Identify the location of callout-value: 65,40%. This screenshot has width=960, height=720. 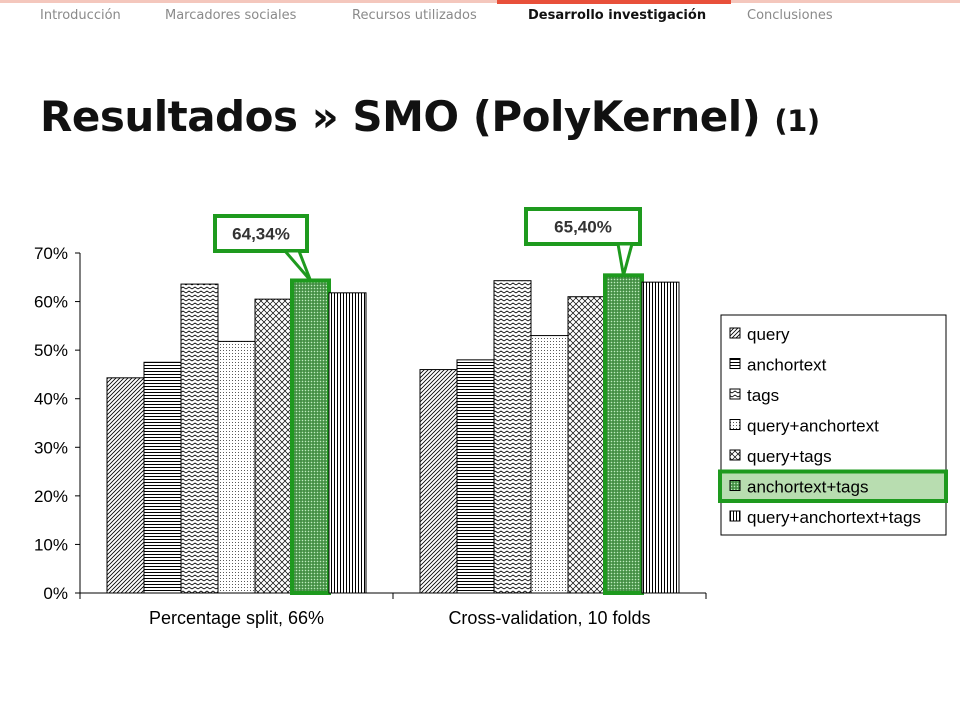
(583, 227).